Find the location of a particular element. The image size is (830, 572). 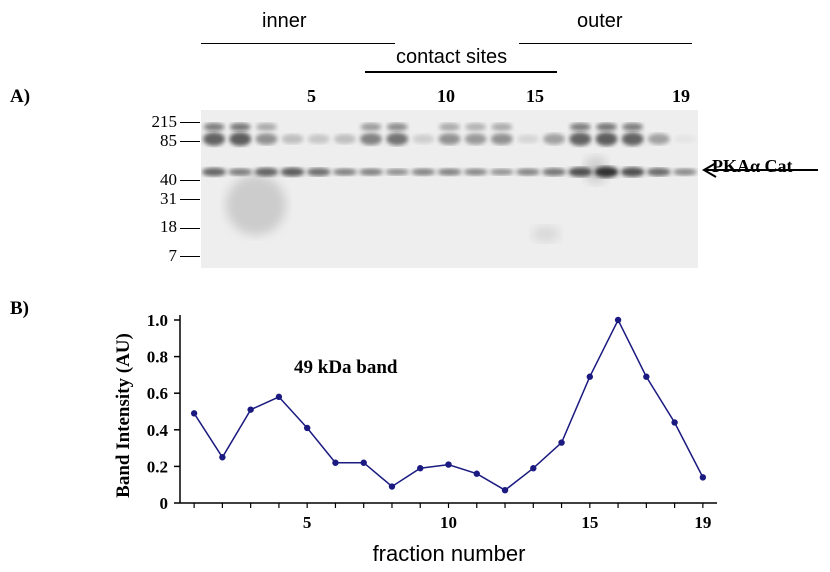

y-tick-label: 0.8 is located at coordinates (157, 357).